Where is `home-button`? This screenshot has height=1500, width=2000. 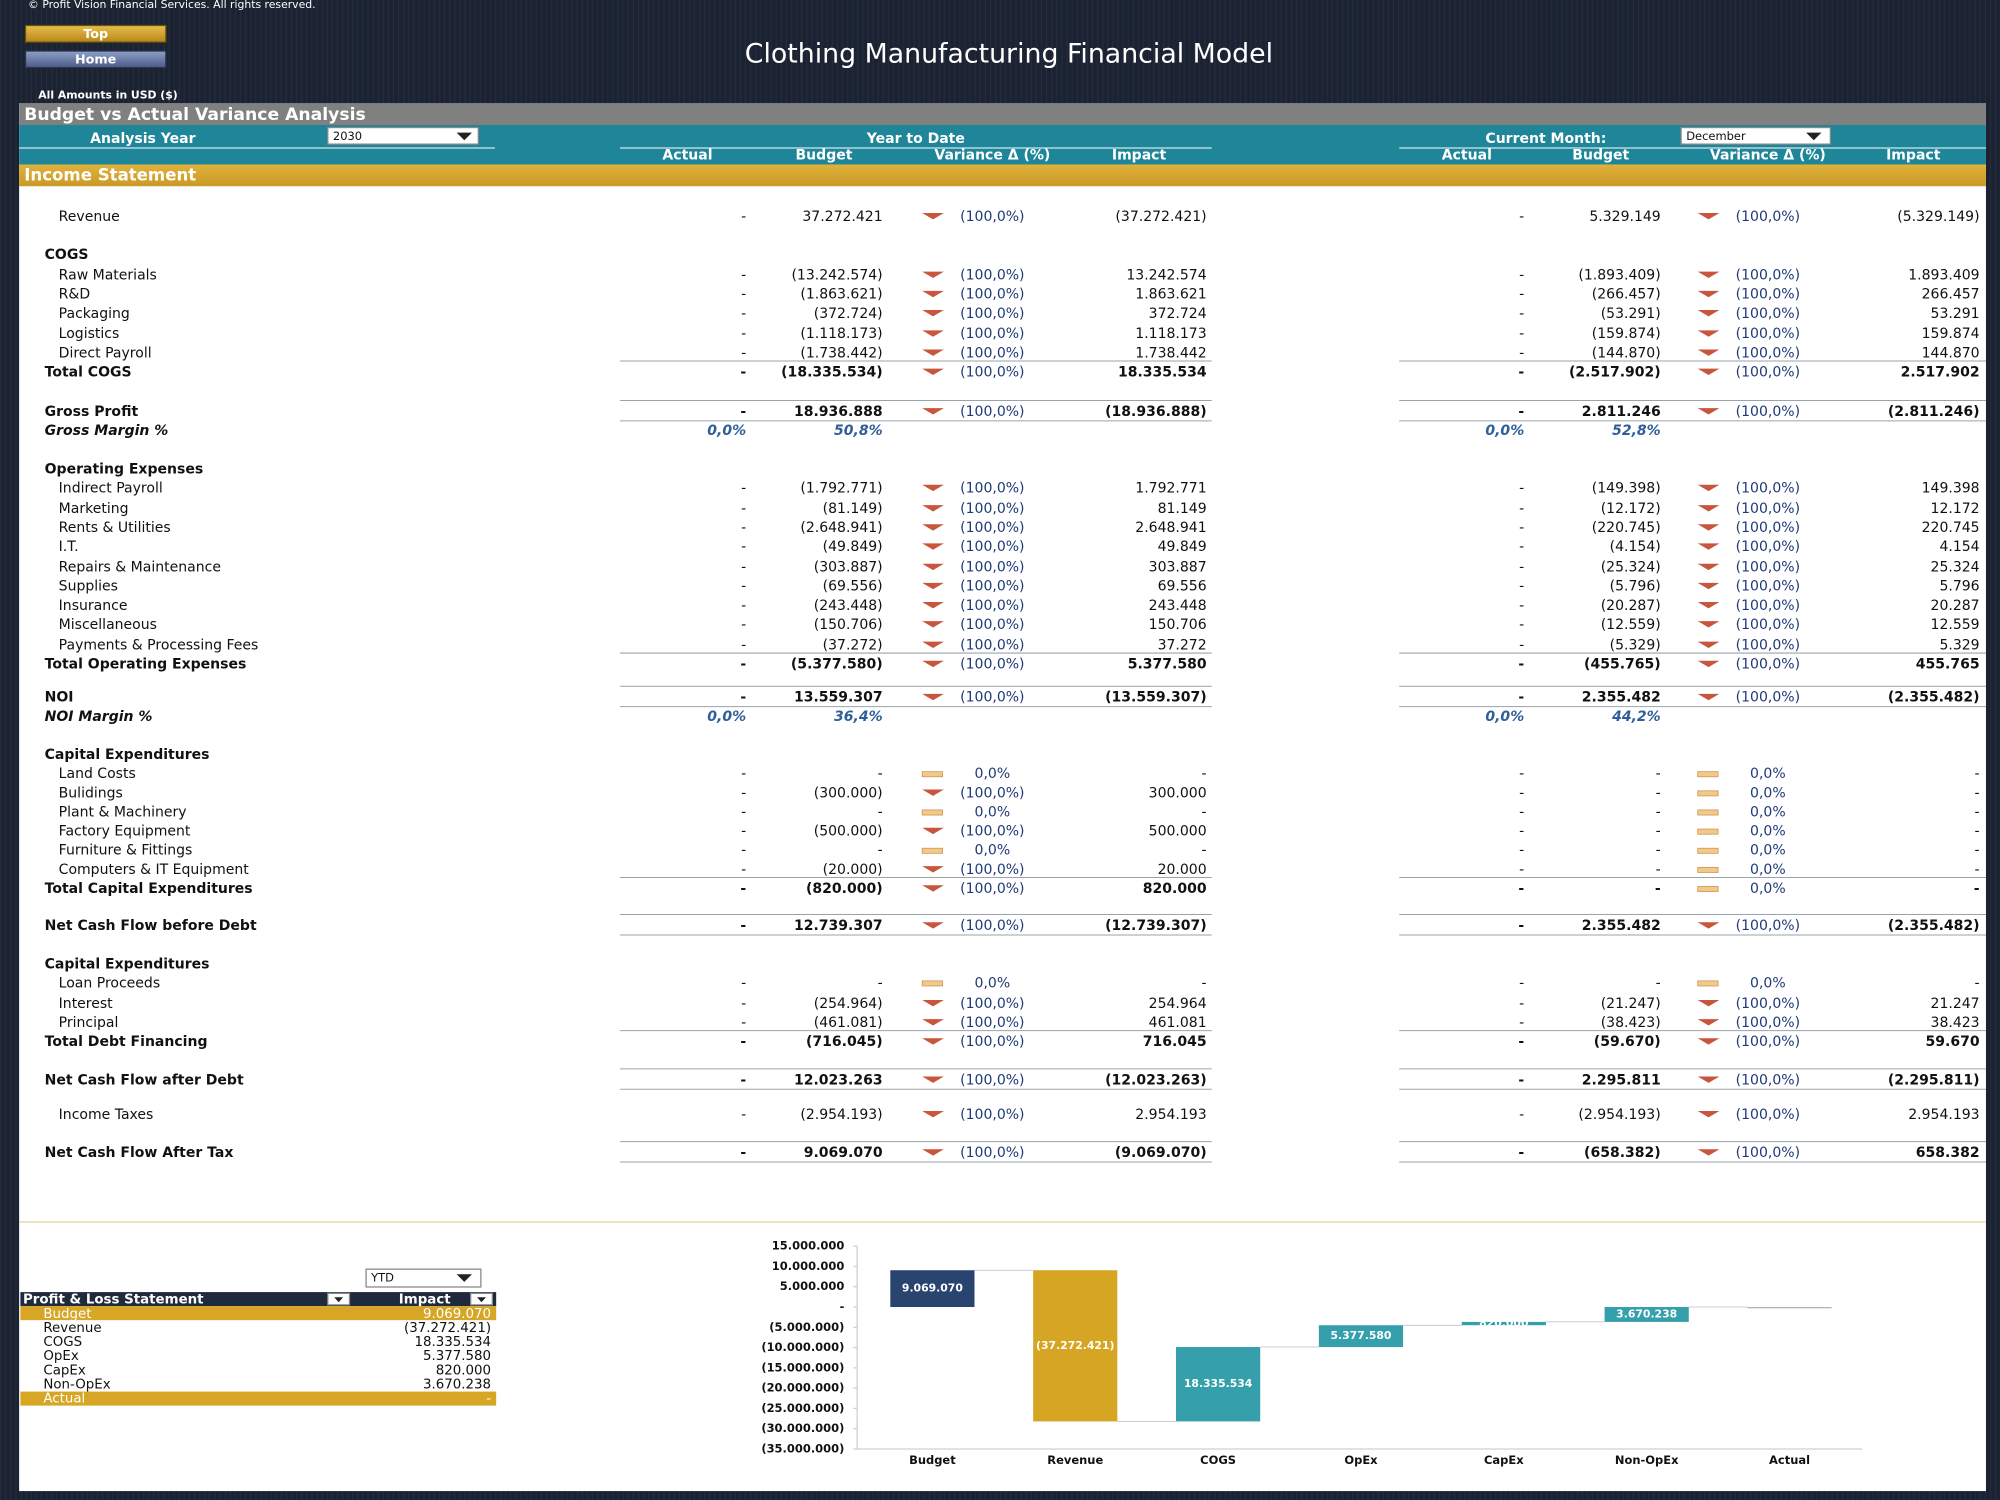
home-button is located at coordinates (95, 59).